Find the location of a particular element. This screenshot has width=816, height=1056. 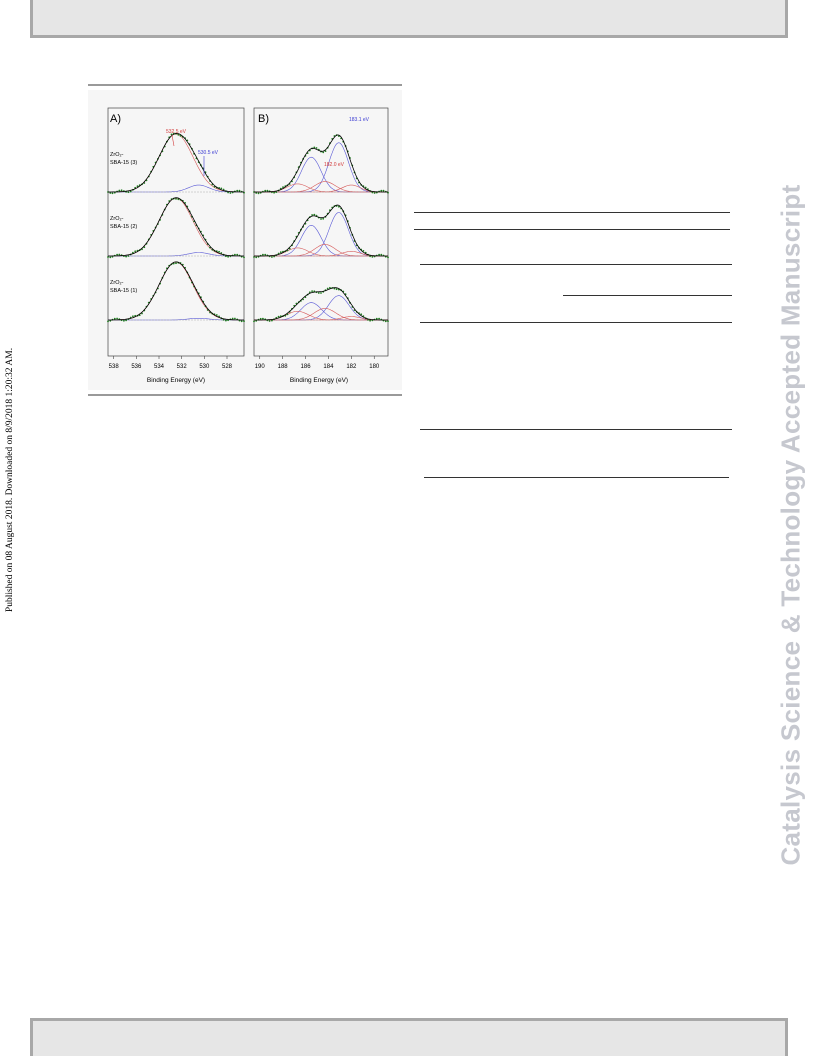

component-peak is located at coordinates (176, 254).